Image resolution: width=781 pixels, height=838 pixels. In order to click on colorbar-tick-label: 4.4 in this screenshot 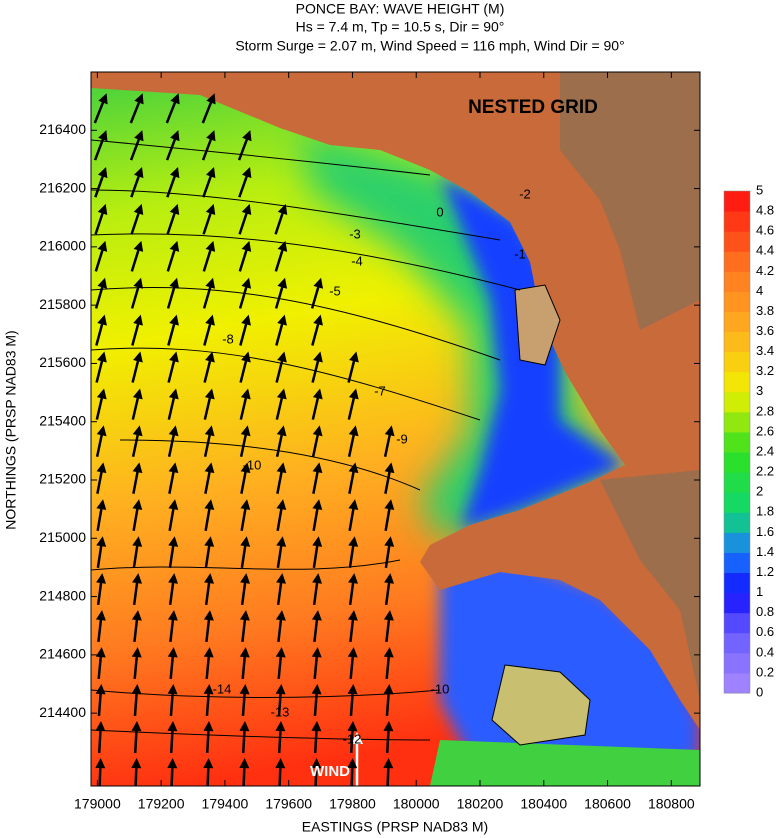, I will do `click(765, 250)`.